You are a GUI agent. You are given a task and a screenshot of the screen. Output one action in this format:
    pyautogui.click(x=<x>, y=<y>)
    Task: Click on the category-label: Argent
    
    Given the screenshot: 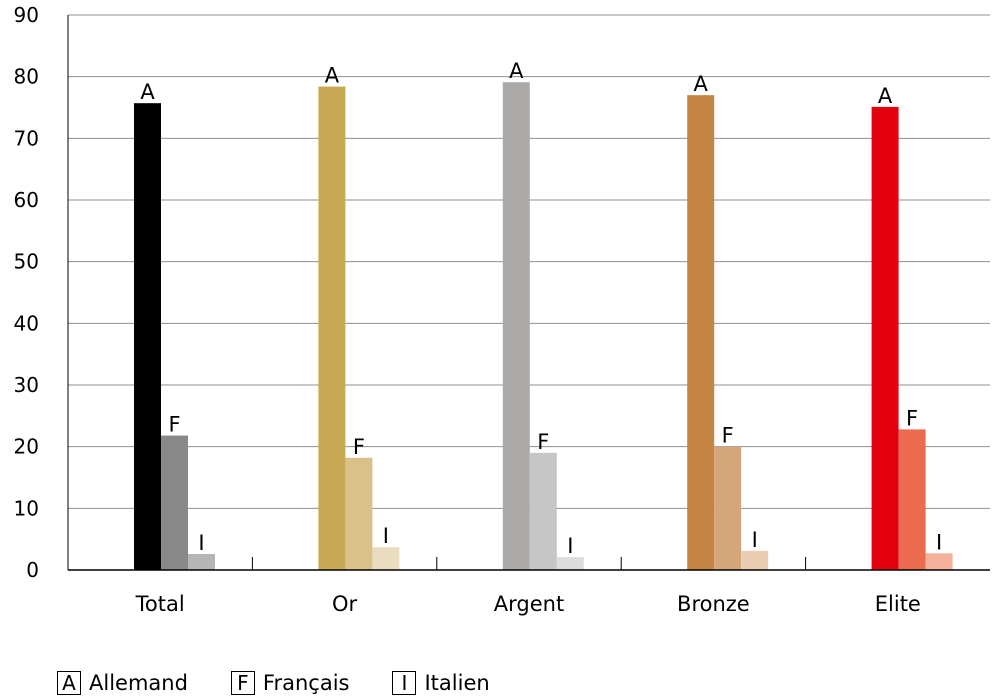 What is the action you would take?
    pyautogui.click(x=529, y=604)
    